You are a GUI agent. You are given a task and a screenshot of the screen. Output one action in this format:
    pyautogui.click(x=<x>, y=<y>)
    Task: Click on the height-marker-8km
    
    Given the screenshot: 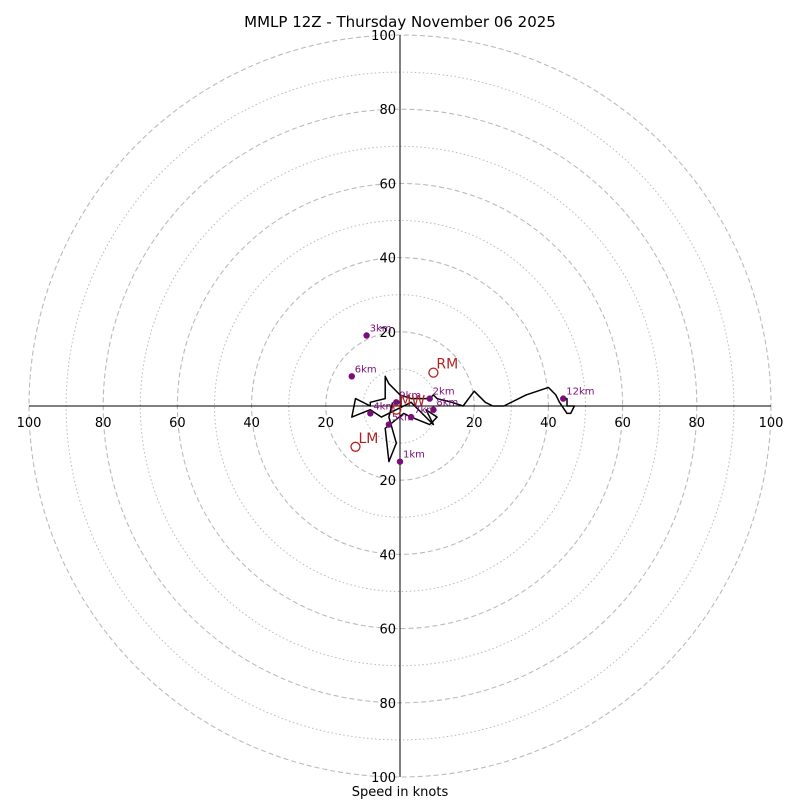 What is the action you would take?
    pyautogui.click(x=433, y=409)
    